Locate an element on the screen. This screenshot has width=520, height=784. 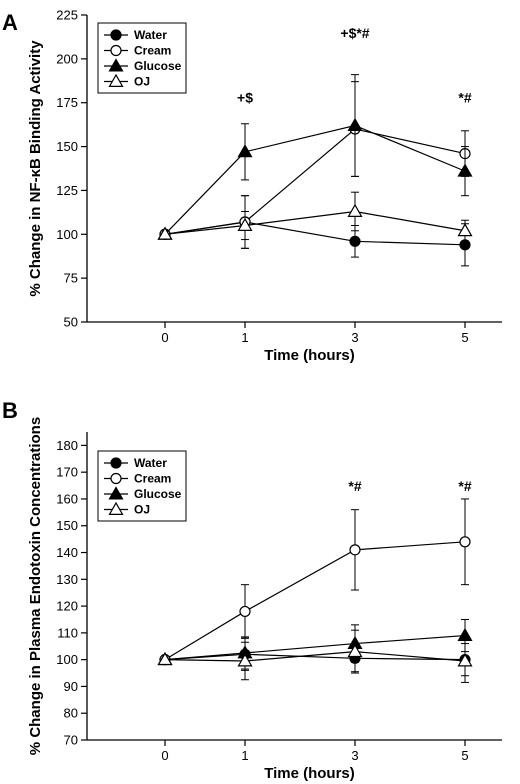
panel-label: B is located at coordinates (10, 410).